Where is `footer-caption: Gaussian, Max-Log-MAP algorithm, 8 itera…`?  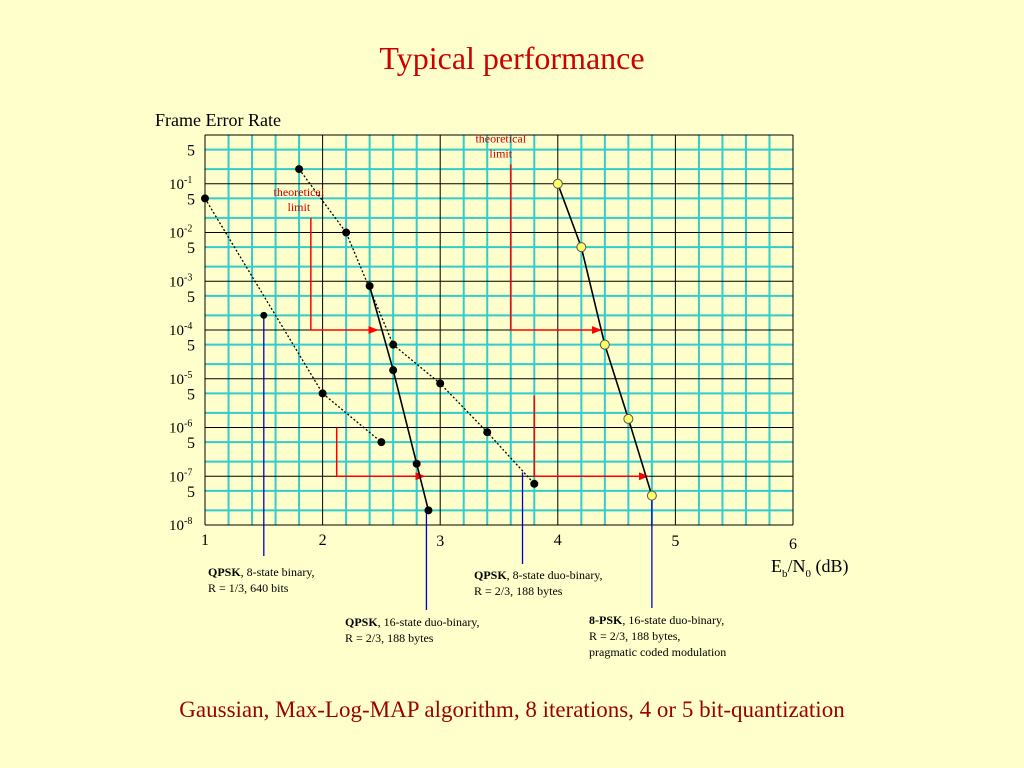
footer-caption: Gaussian, Max-Log-MAP algorithm, 8 itera… is located at coordinates (512, 709).